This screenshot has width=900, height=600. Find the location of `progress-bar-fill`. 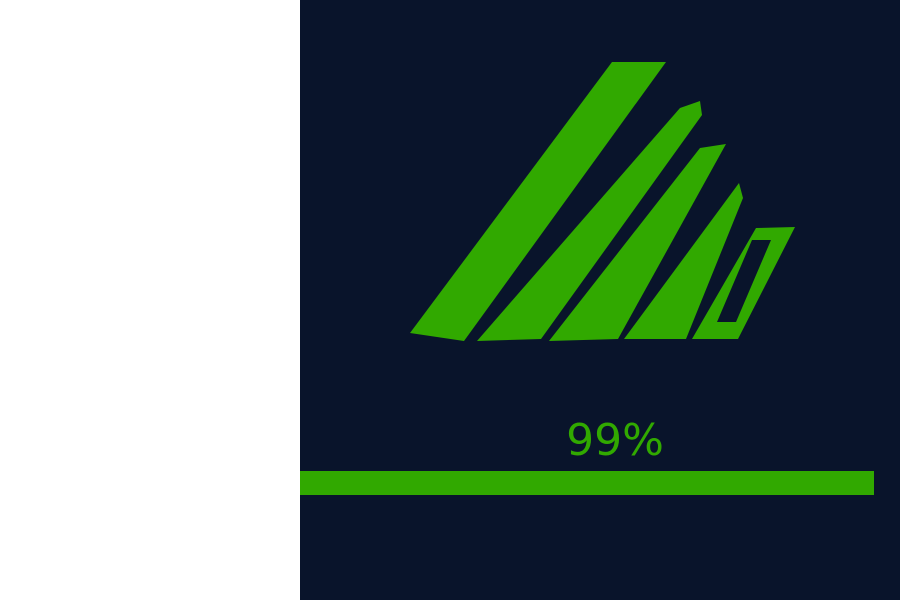

progress-bar-fill is located at coordinates (587, 483).